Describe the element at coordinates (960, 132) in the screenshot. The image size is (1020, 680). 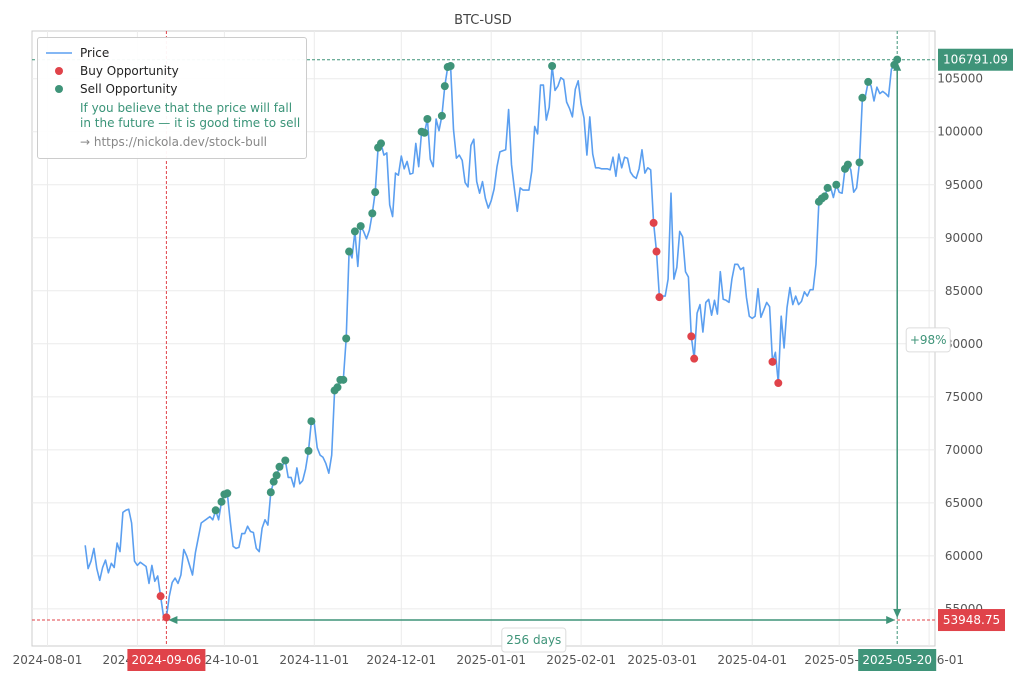
I see `y-tick-label: 100000` at that location.